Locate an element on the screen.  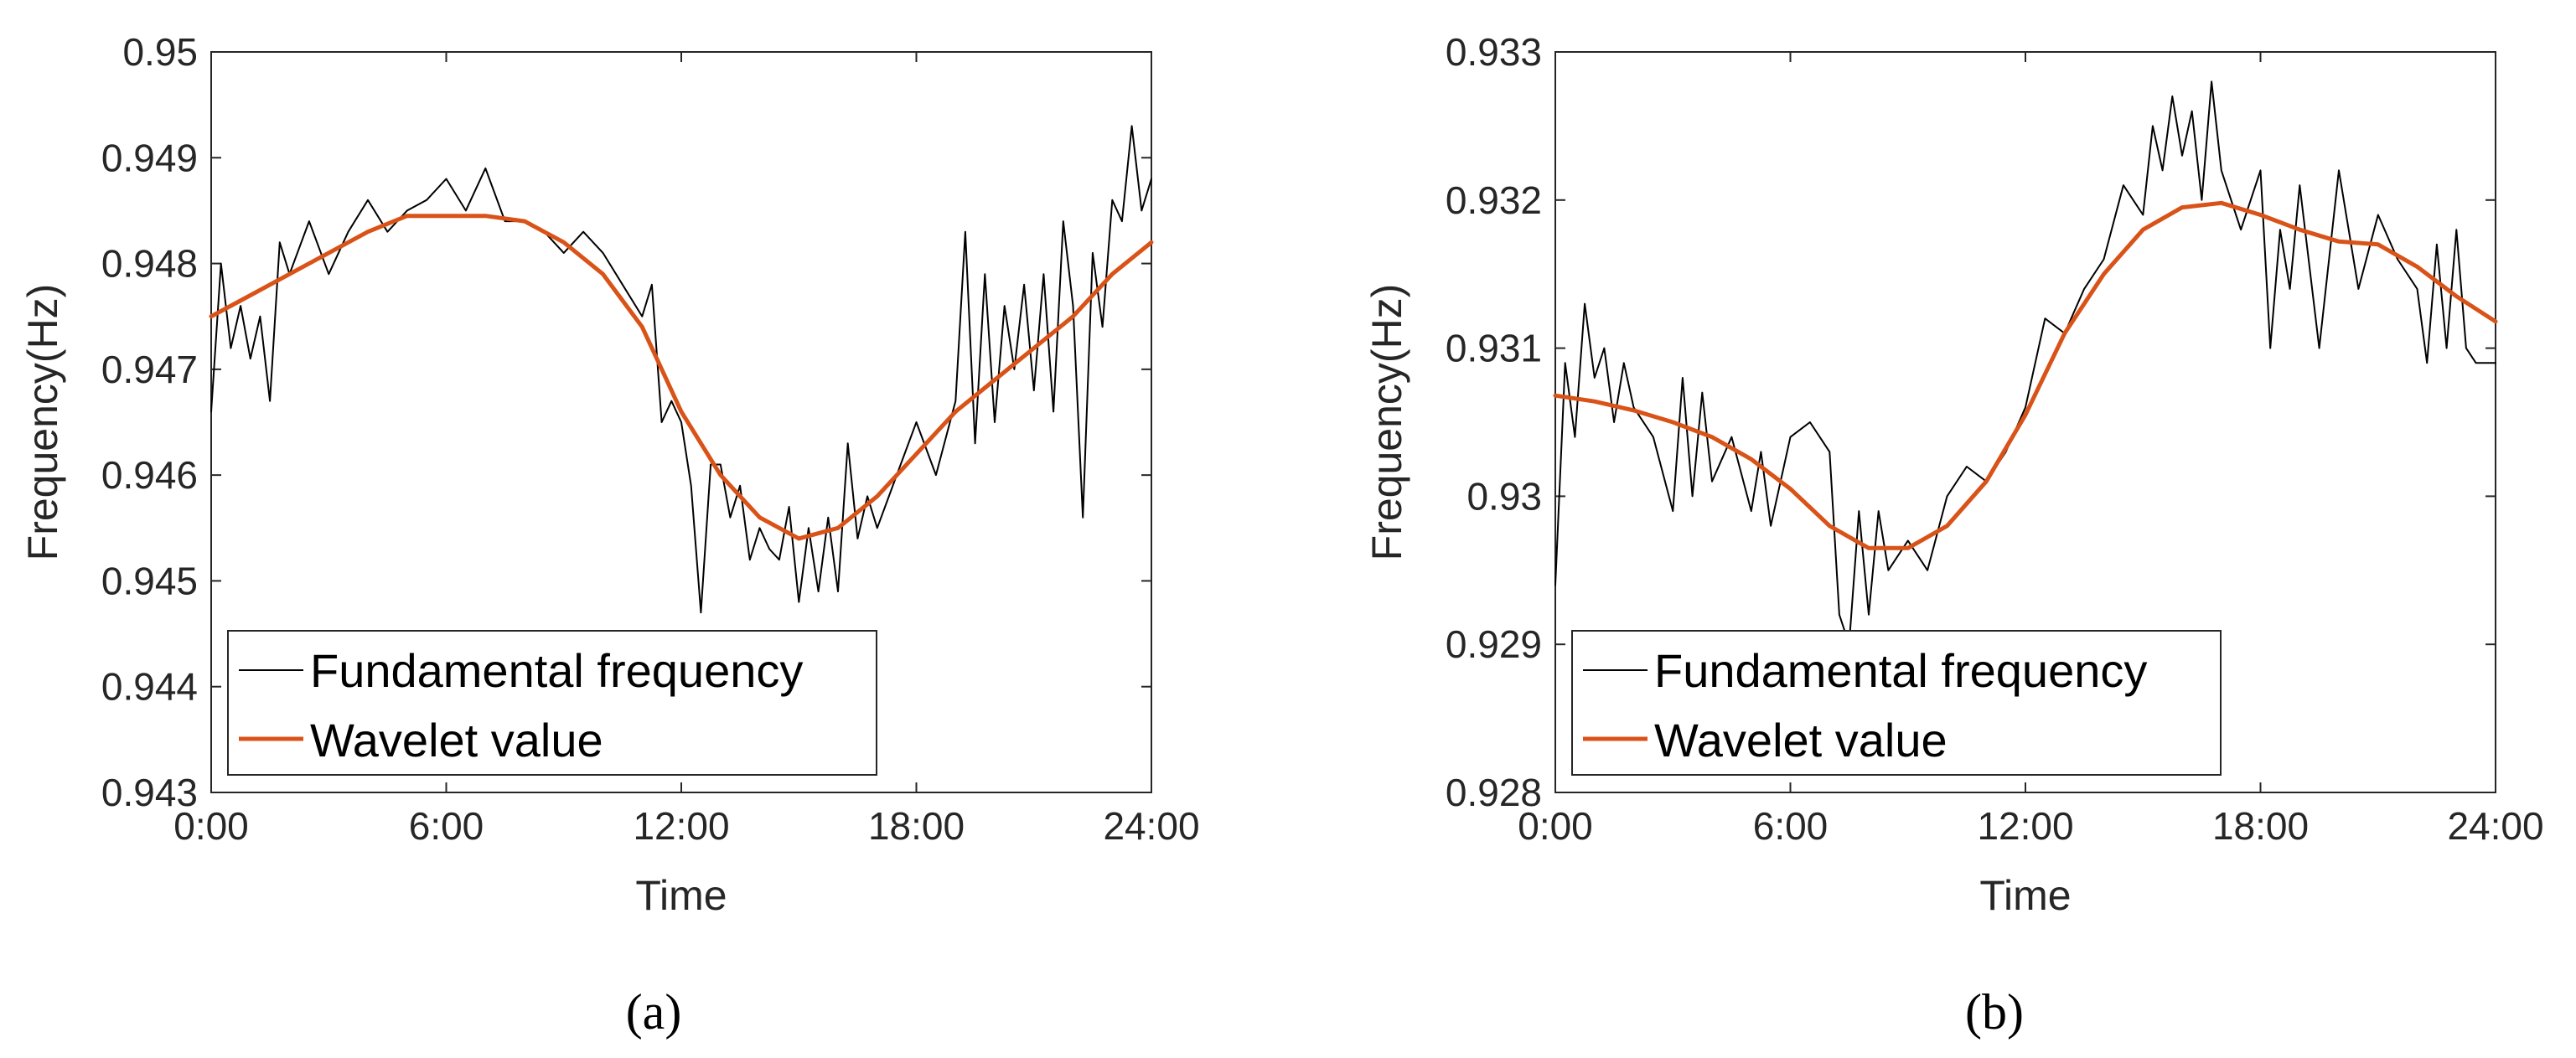
legend-label-wavelet-b: Wavelet value is located at coordinates (1801, 740).